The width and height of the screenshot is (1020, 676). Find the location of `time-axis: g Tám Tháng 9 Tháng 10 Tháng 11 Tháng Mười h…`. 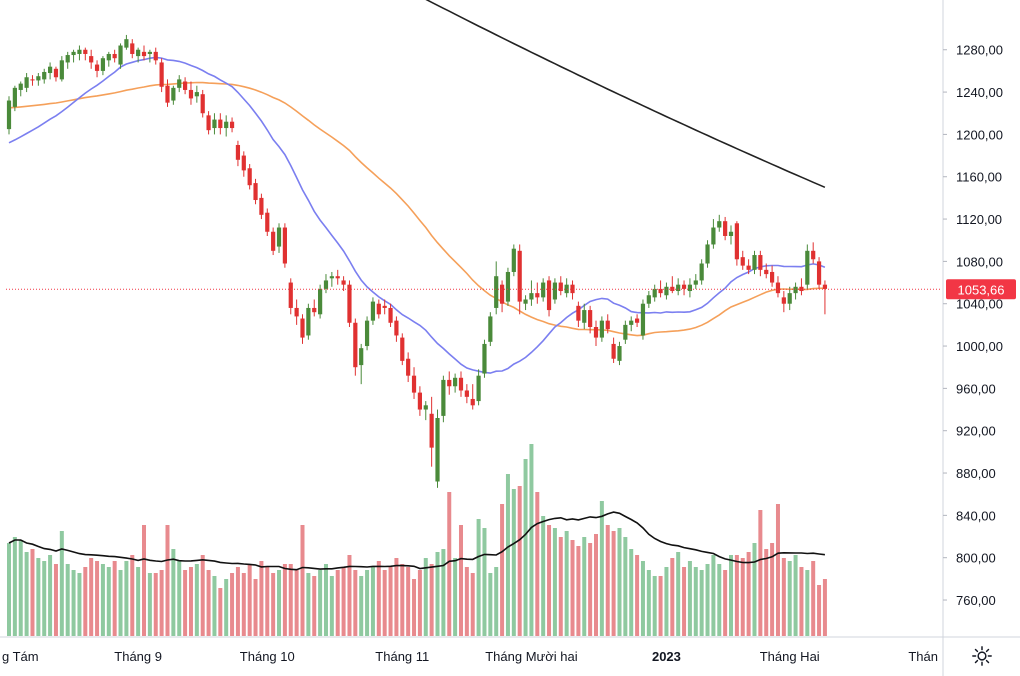

time-axis: g Tám Tháng 9 Tháng 10 Tháng 11 Tháng Mười h… is located at coordinates (470, 656).